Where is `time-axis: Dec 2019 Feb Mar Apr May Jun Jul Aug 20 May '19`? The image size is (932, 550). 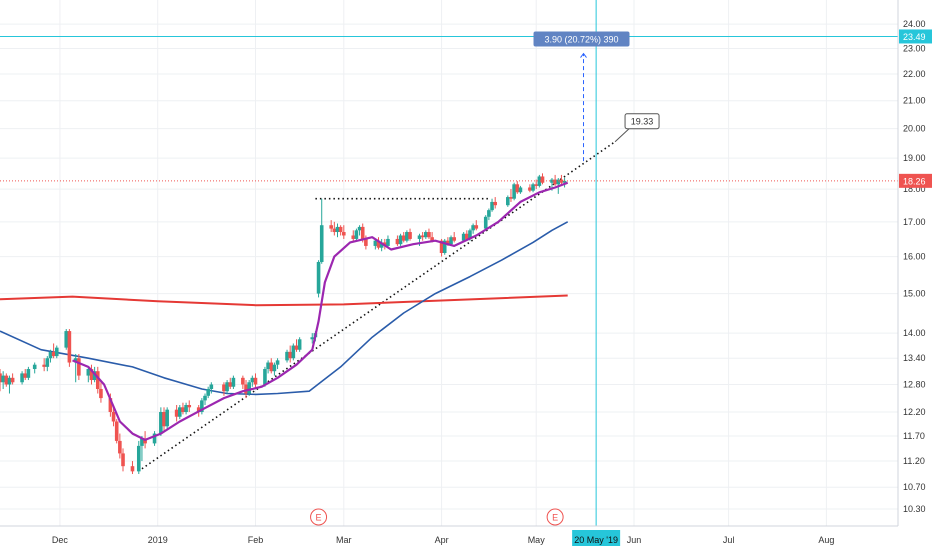
time-axis: Dec 2019 Feb Mar Apr May Jun Jul Aug 20 May '19 is located at coordinates (466, 537).